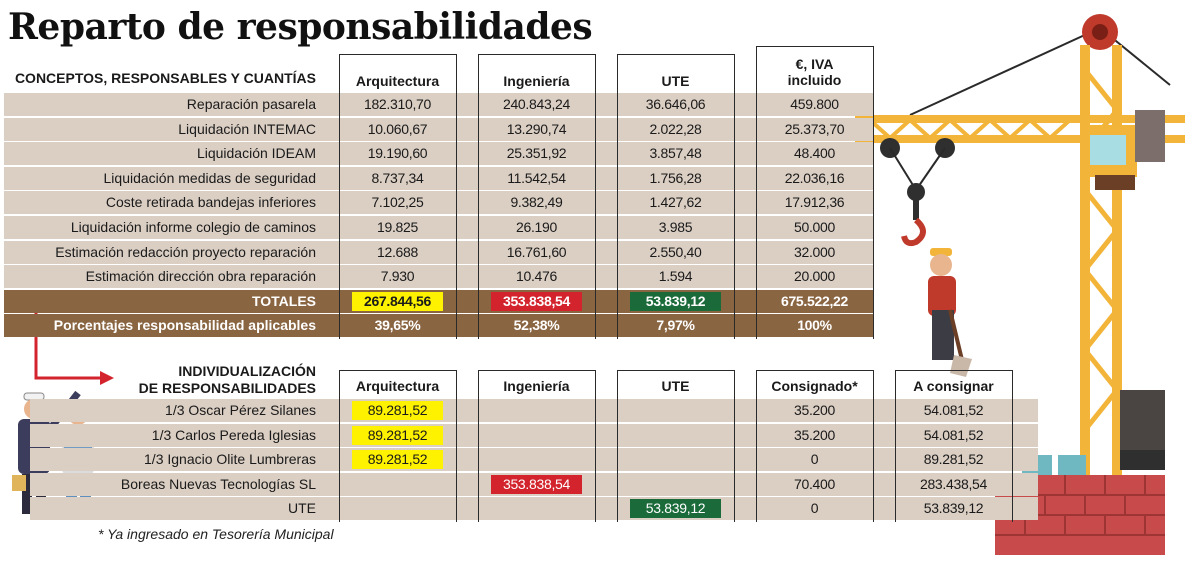 The width and height of the screenshot is (1195, 568). I want to click on table-cell: 1.756,28, so click(675, 177).